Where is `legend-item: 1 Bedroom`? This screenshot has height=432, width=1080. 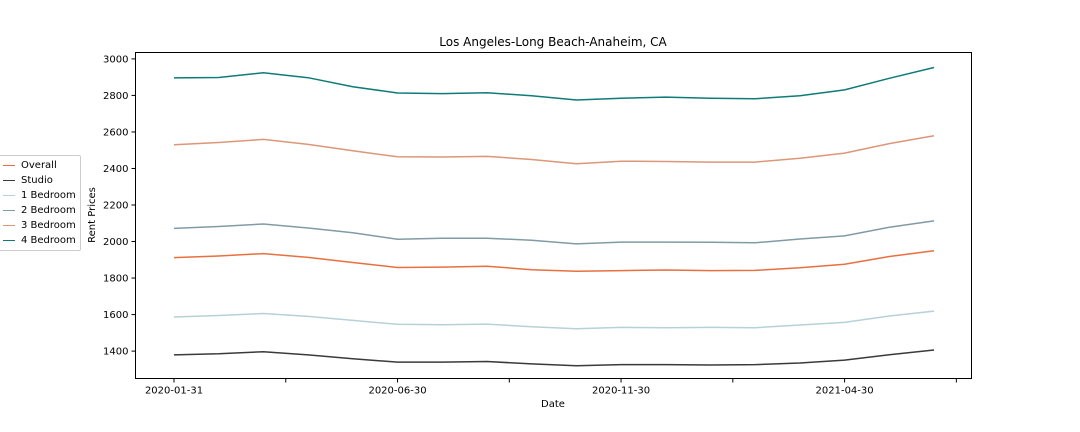 legend-item: 1 Bedroom is located at coordinates (39, 195).